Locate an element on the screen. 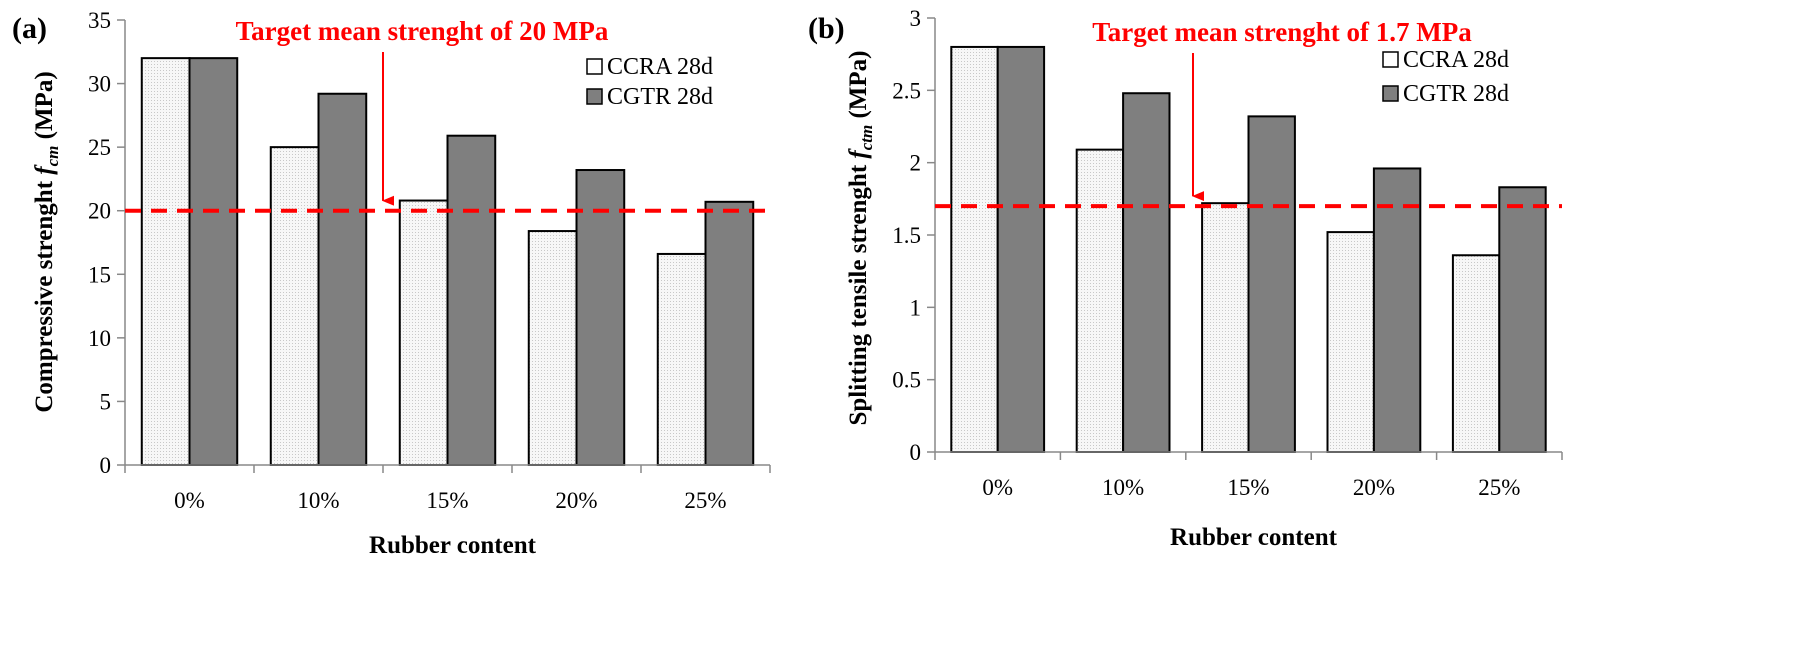 The width and height of the screenshot is (1794, 646). y-axis-title: Splitting tensile strenght fctm (MPa) is located at coordinates (860, 237).